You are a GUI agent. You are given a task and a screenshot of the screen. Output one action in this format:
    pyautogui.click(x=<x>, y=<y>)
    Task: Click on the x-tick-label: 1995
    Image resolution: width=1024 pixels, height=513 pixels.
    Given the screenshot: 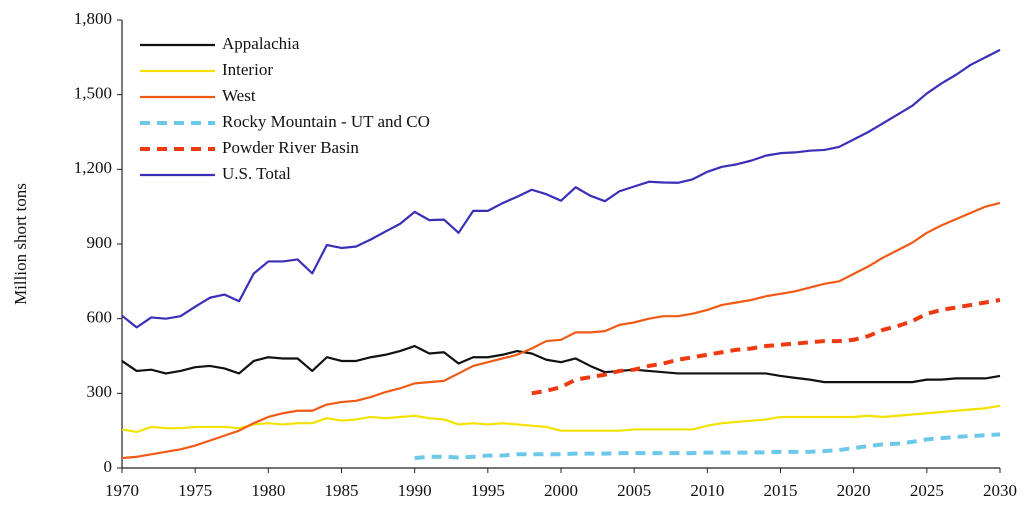 What is the action you would take?
    pyautogui.click(x=488, y=490)
    